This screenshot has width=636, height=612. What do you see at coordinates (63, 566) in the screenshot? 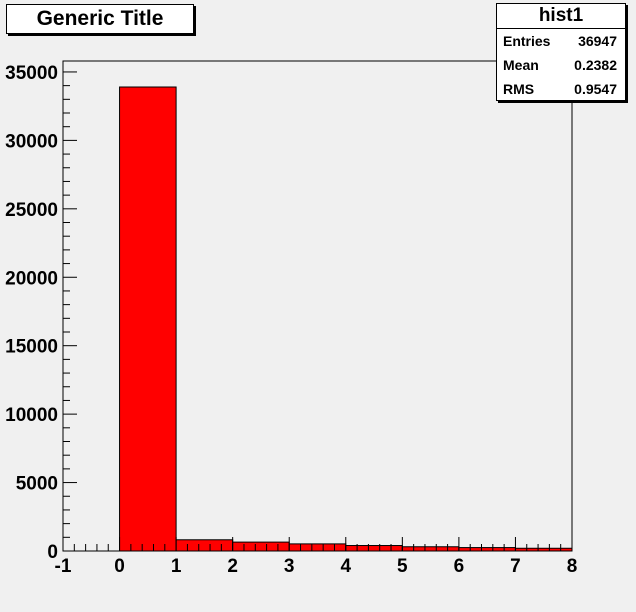
I see `x-tick-label: -1` at bounding box center [63, 566].